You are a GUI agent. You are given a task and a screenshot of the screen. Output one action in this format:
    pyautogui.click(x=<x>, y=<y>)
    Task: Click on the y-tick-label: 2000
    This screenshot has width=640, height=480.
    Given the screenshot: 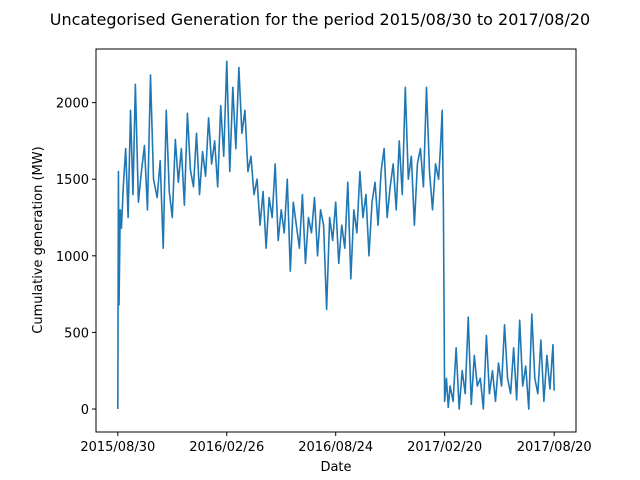 What is the action you would take?
    pyautogui.click(x=72, y=104)
    